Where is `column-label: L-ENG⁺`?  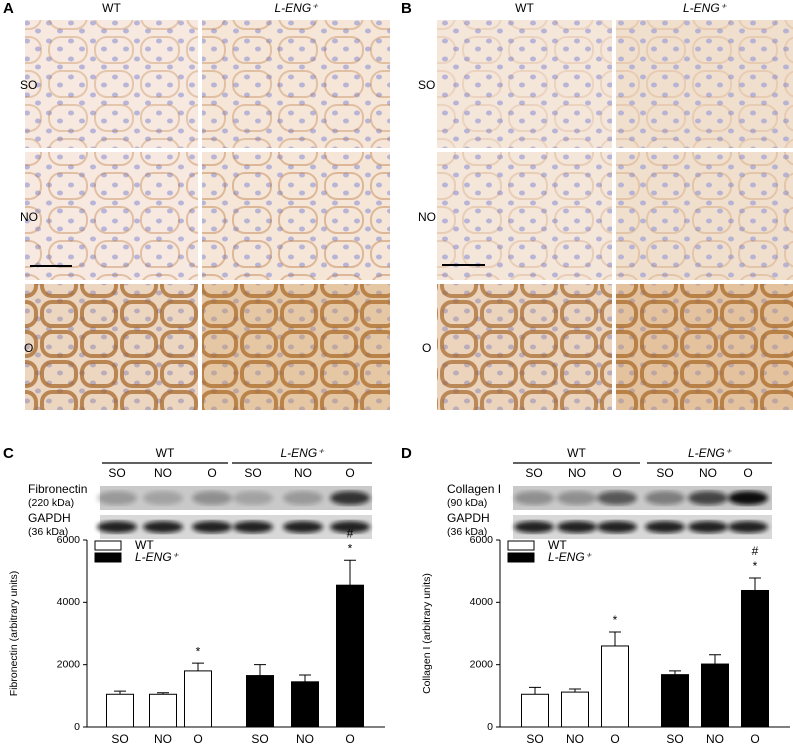 column-label: L-ENG⁺ is located at coordinates (705, 8).